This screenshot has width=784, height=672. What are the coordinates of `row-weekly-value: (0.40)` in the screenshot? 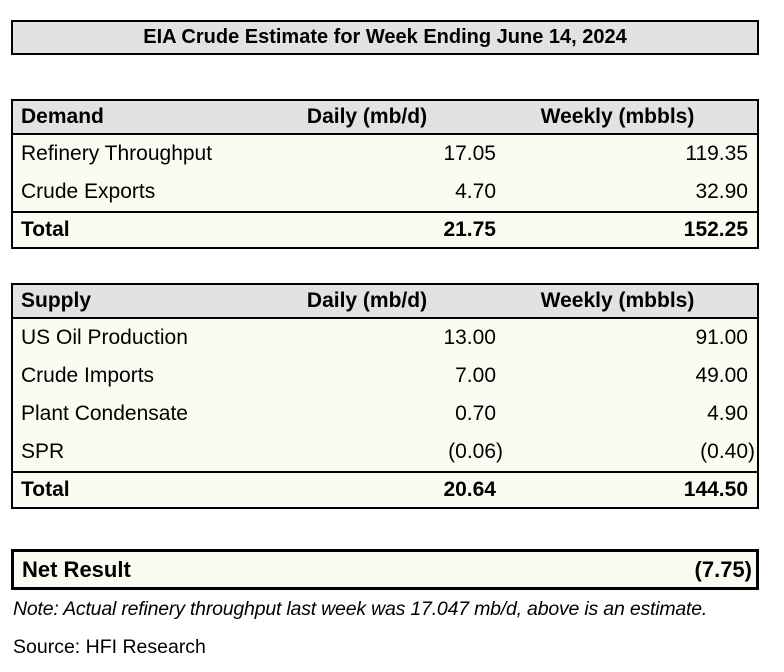 It's located at (727, 451).